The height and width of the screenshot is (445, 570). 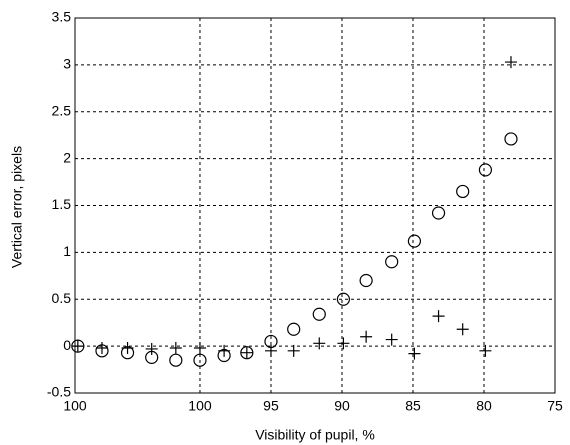 What do you see at coordinates (413, 406) in the screenshot?
I see `x-tick-label: 85` at bounding box center [413, 406].